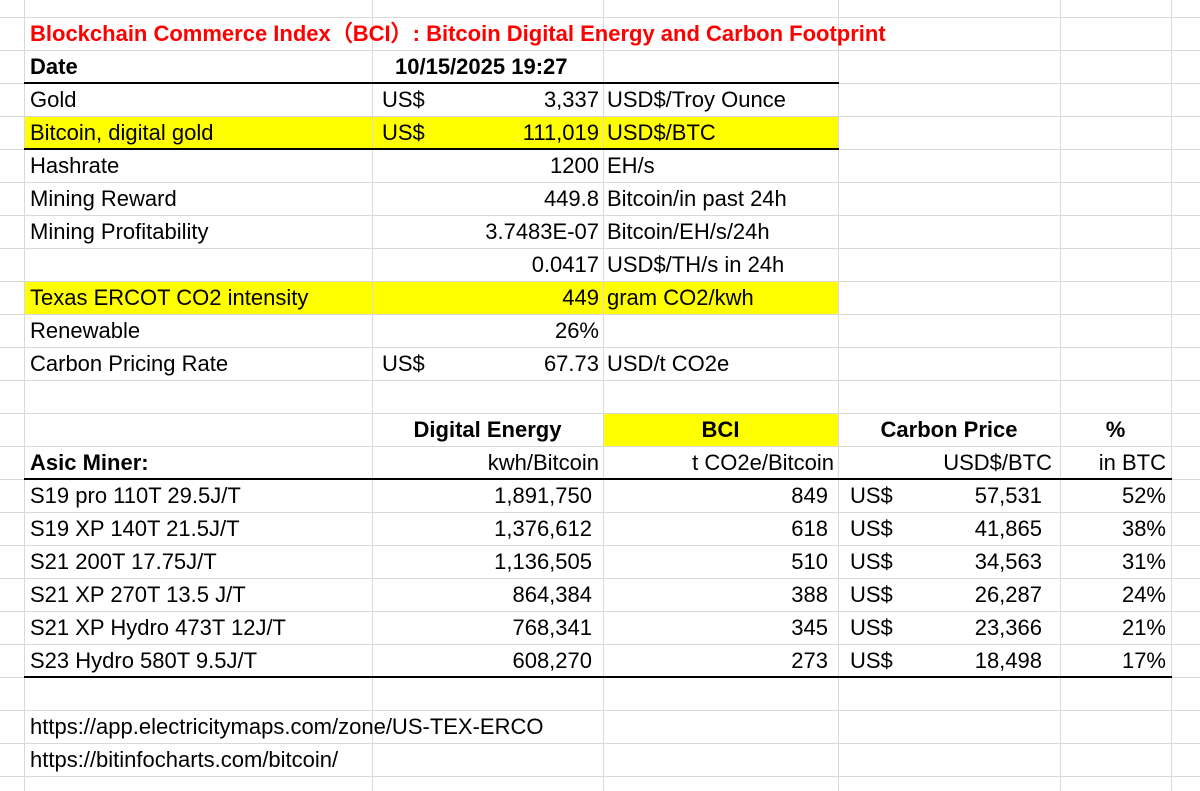 This screenshot has height=791, width=1200. Describe the element at coordinates (809, 627) in the screenshot. I see `tco2e-per-btc: 345` at that location.